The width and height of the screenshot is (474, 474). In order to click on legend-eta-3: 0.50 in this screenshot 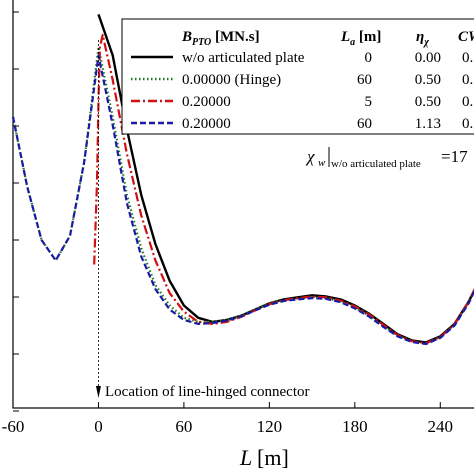, I will do `click(428, 102)`.